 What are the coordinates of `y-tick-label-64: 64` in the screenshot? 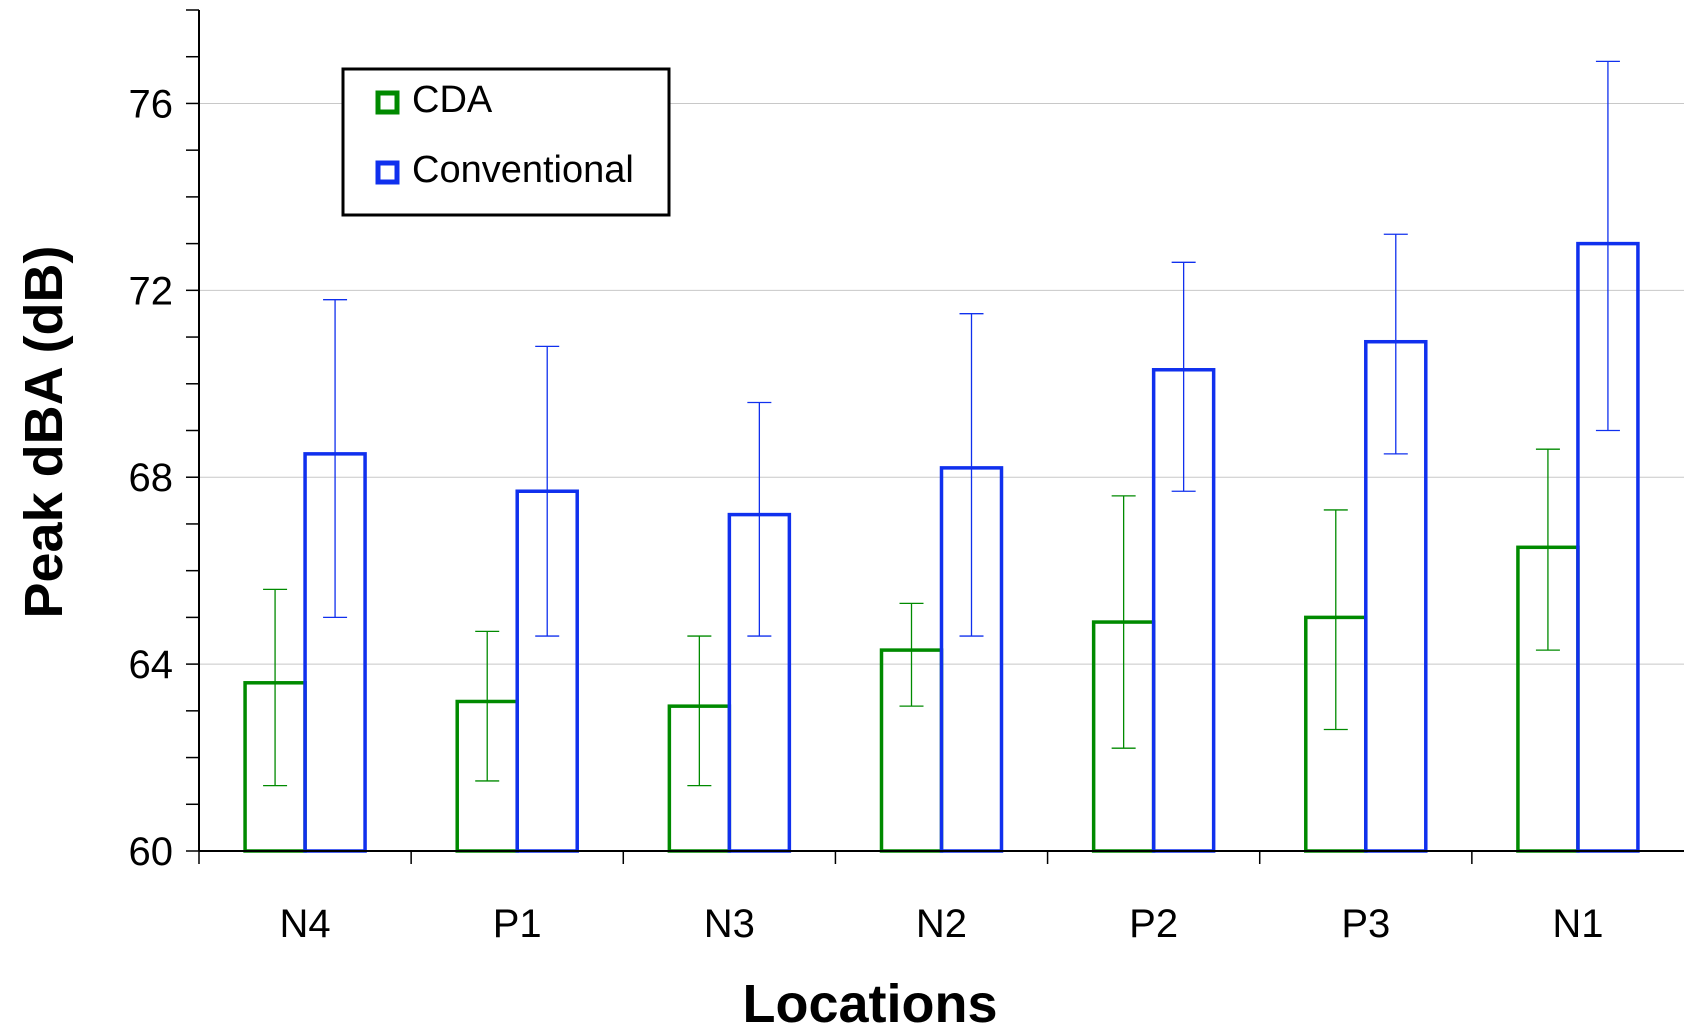 It's located at (151, 665).